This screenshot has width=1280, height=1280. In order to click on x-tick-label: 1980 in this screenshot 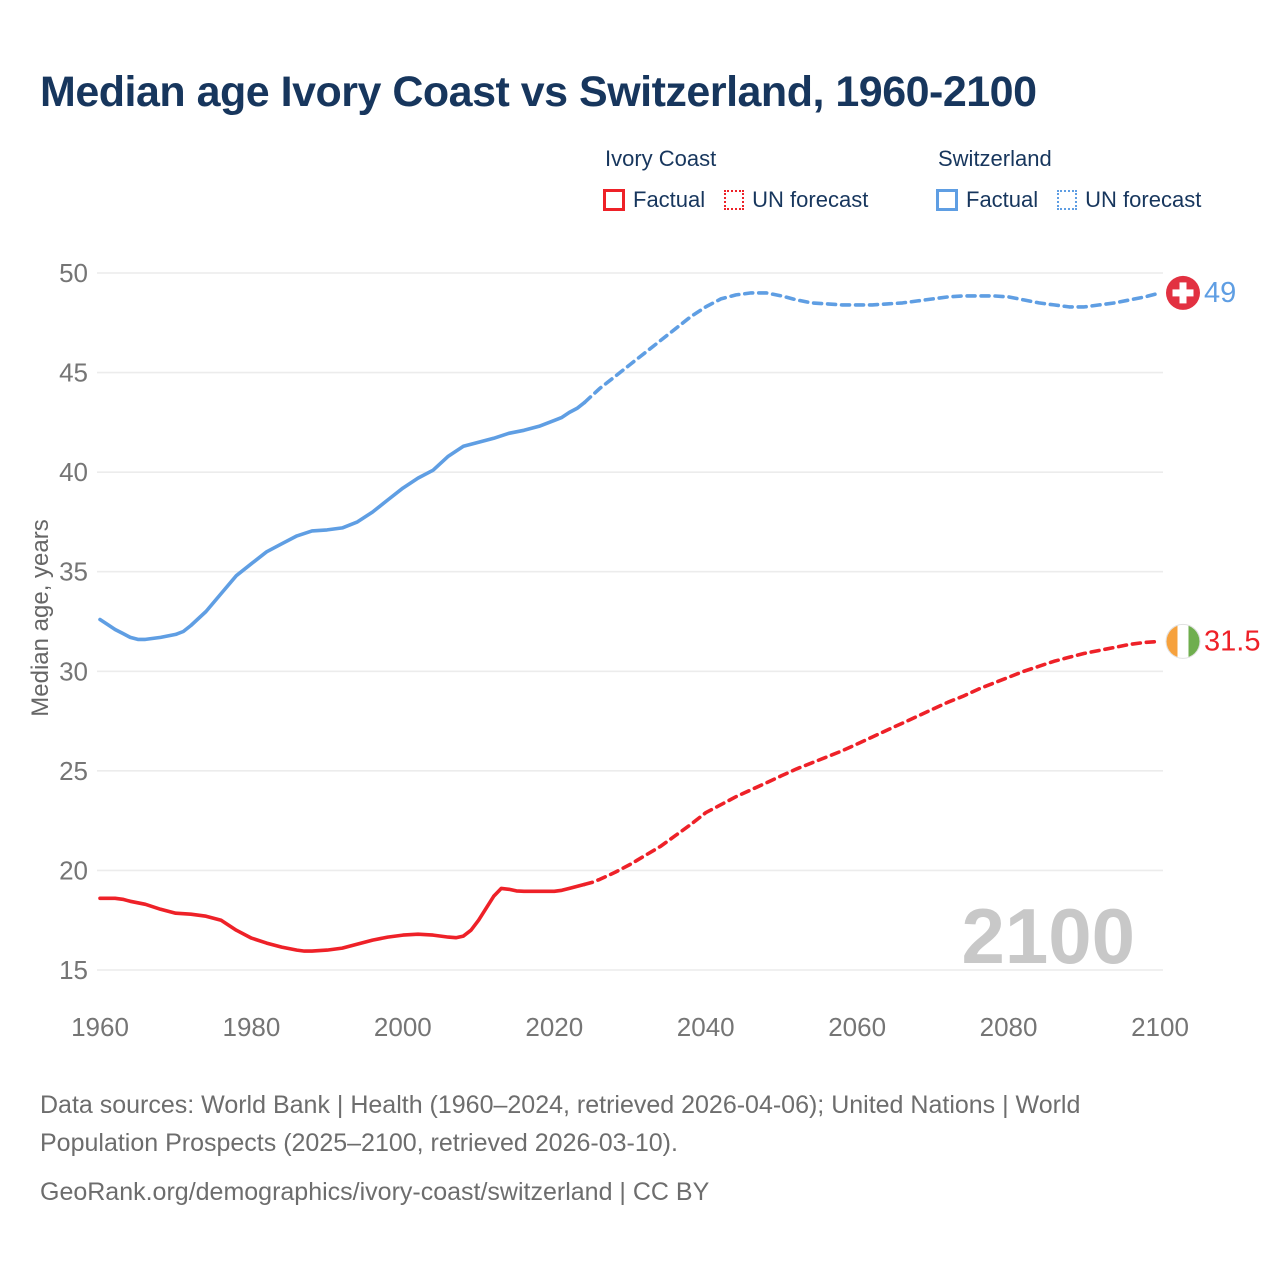, I will do `click(252, 1027)`.